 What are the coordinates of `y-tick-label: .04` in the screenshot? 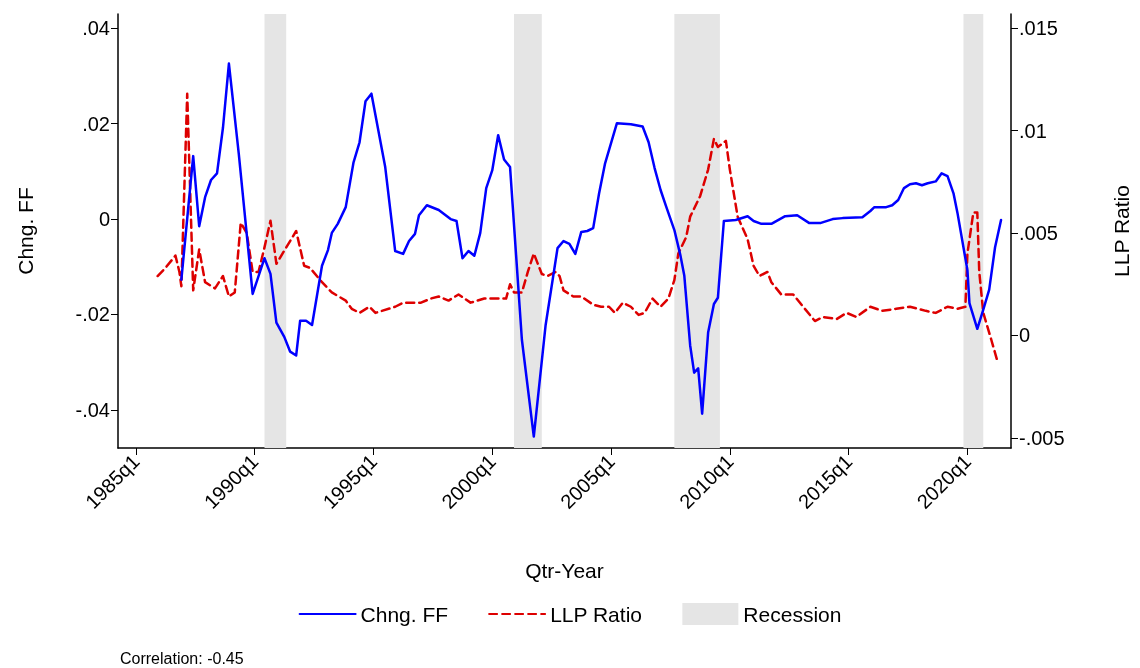 It's located at (96, 28).